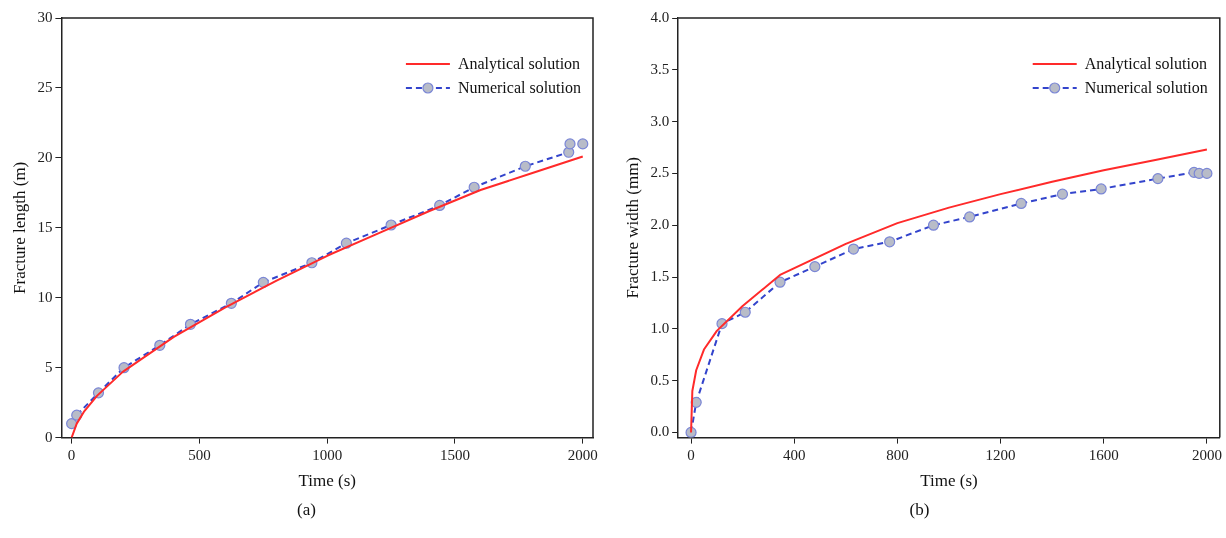 The height and width of the screenshot is (538, 1226). What do you see at coordinates (1000, 454) in the screenshot?
I see `x-tick-label: 1200` at bounding box center [1000, 454].